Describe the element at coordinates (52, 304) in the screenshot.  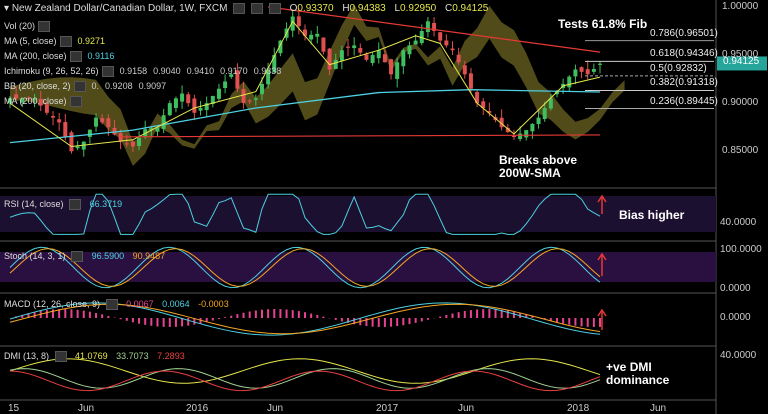
I see `macd-title: MACD (12, 26, close, 9)` at that location.